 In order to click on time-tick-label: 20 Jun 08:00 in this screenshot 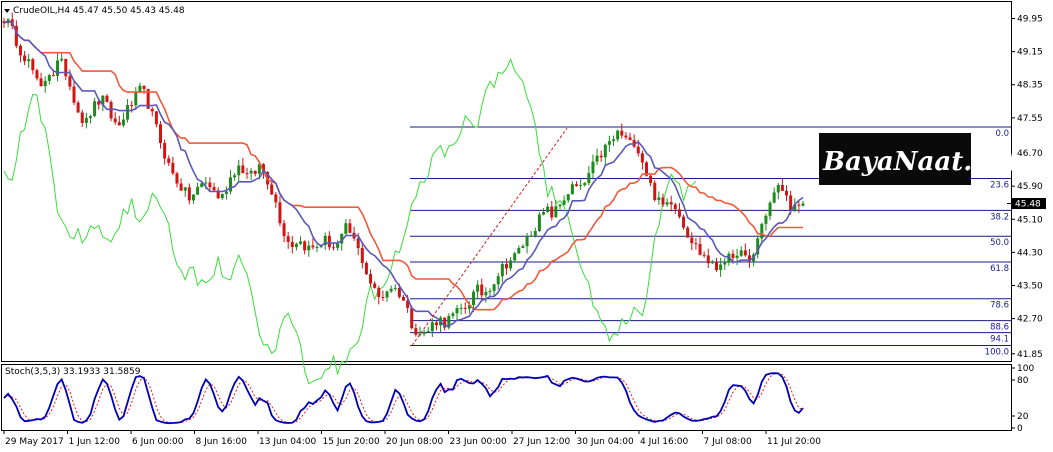, I will do `click(414, 442)`.